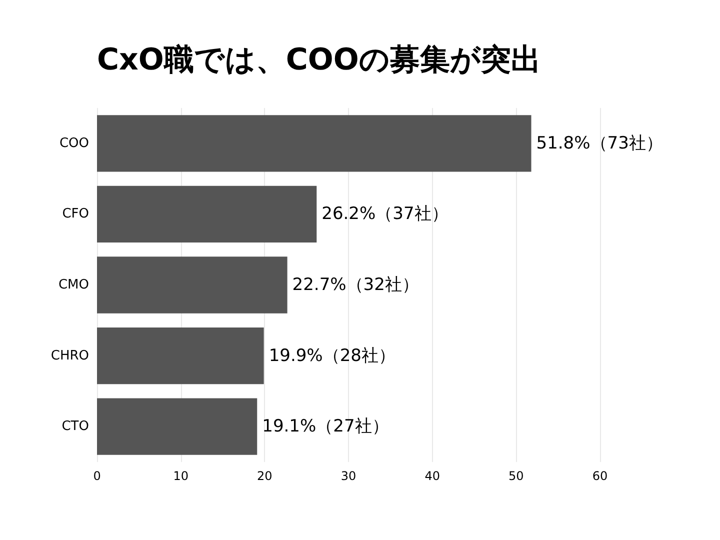  What do you see at coordinates (600, 476) in the screenshot?
I see `x-tick-label: 60` at bounding box center [600, 476].